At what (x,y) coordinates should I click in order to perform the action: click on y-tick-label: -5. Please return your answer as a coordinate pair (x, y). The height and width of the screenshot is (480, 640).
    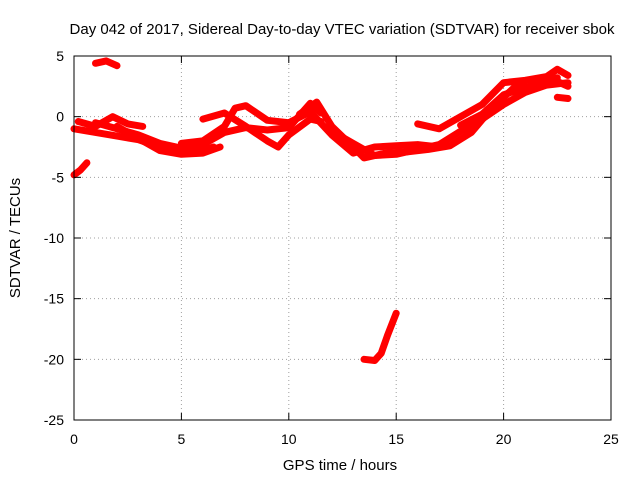
    Looking at the image, I should click on (58, 177).